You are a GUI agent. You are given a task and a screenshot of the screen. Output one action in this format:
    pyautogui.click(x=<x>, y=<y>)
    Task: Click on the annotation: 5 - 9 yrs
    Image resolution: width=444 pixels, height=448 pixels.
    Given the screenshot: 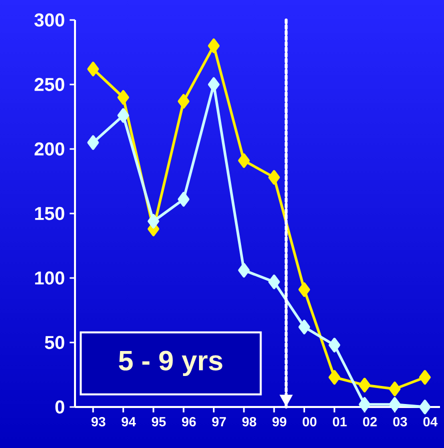 What is the action you would take?
    pyautogui.click(x=170, y=363)
    